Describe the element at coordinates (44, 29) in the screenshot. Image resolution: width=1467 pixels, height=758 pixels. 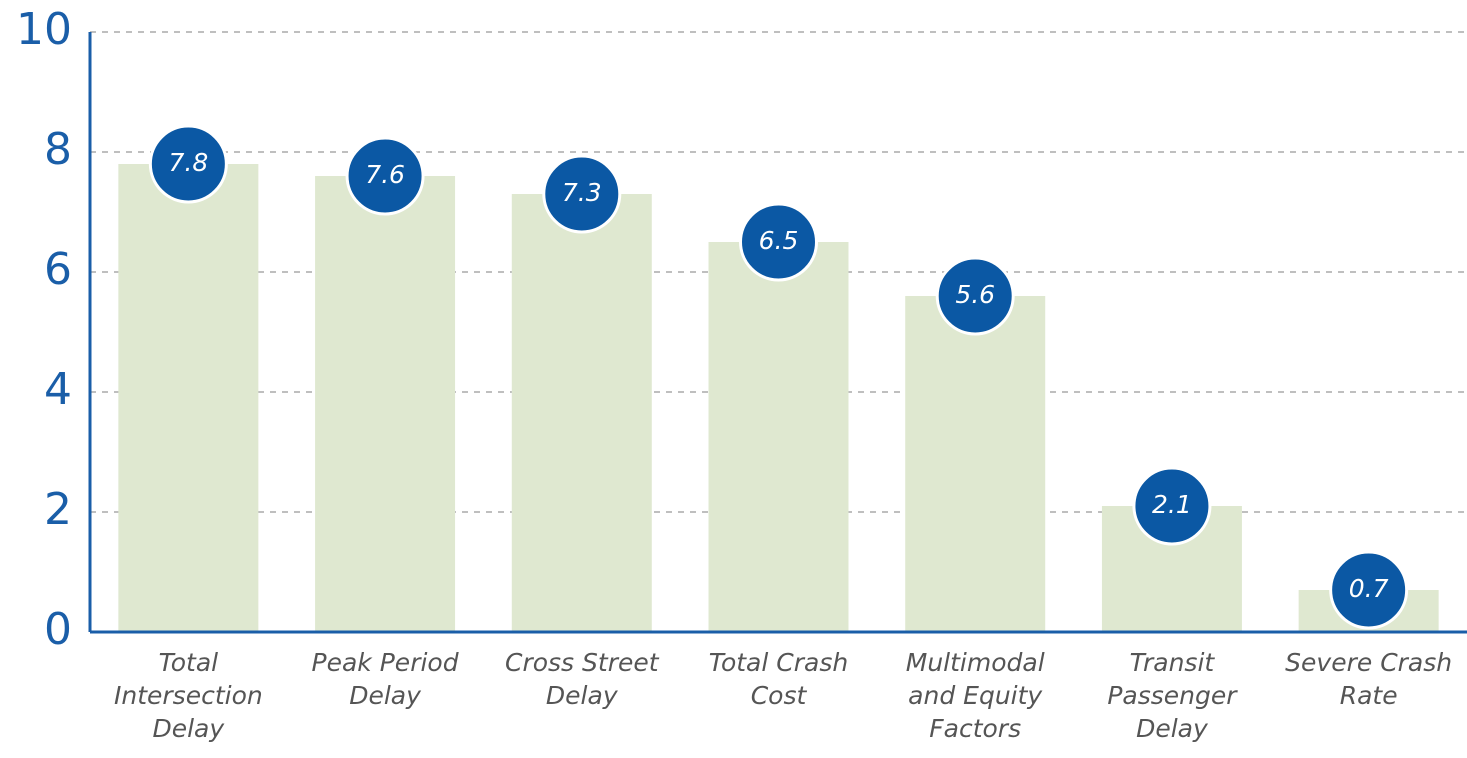
I see `y-tick-label: 10` at that location.